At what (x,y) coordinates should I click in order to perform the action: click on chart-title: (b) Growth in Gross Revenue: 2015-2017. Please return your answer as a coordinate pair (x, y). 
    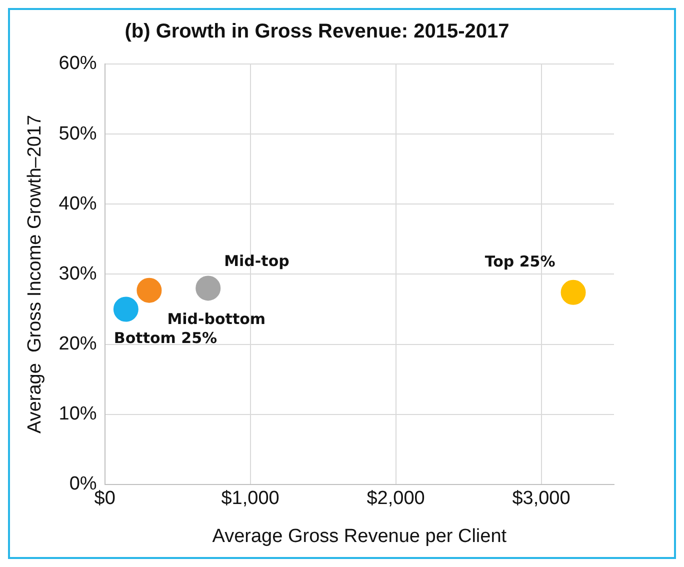
    Looking at the image, I should click on (317, 31).